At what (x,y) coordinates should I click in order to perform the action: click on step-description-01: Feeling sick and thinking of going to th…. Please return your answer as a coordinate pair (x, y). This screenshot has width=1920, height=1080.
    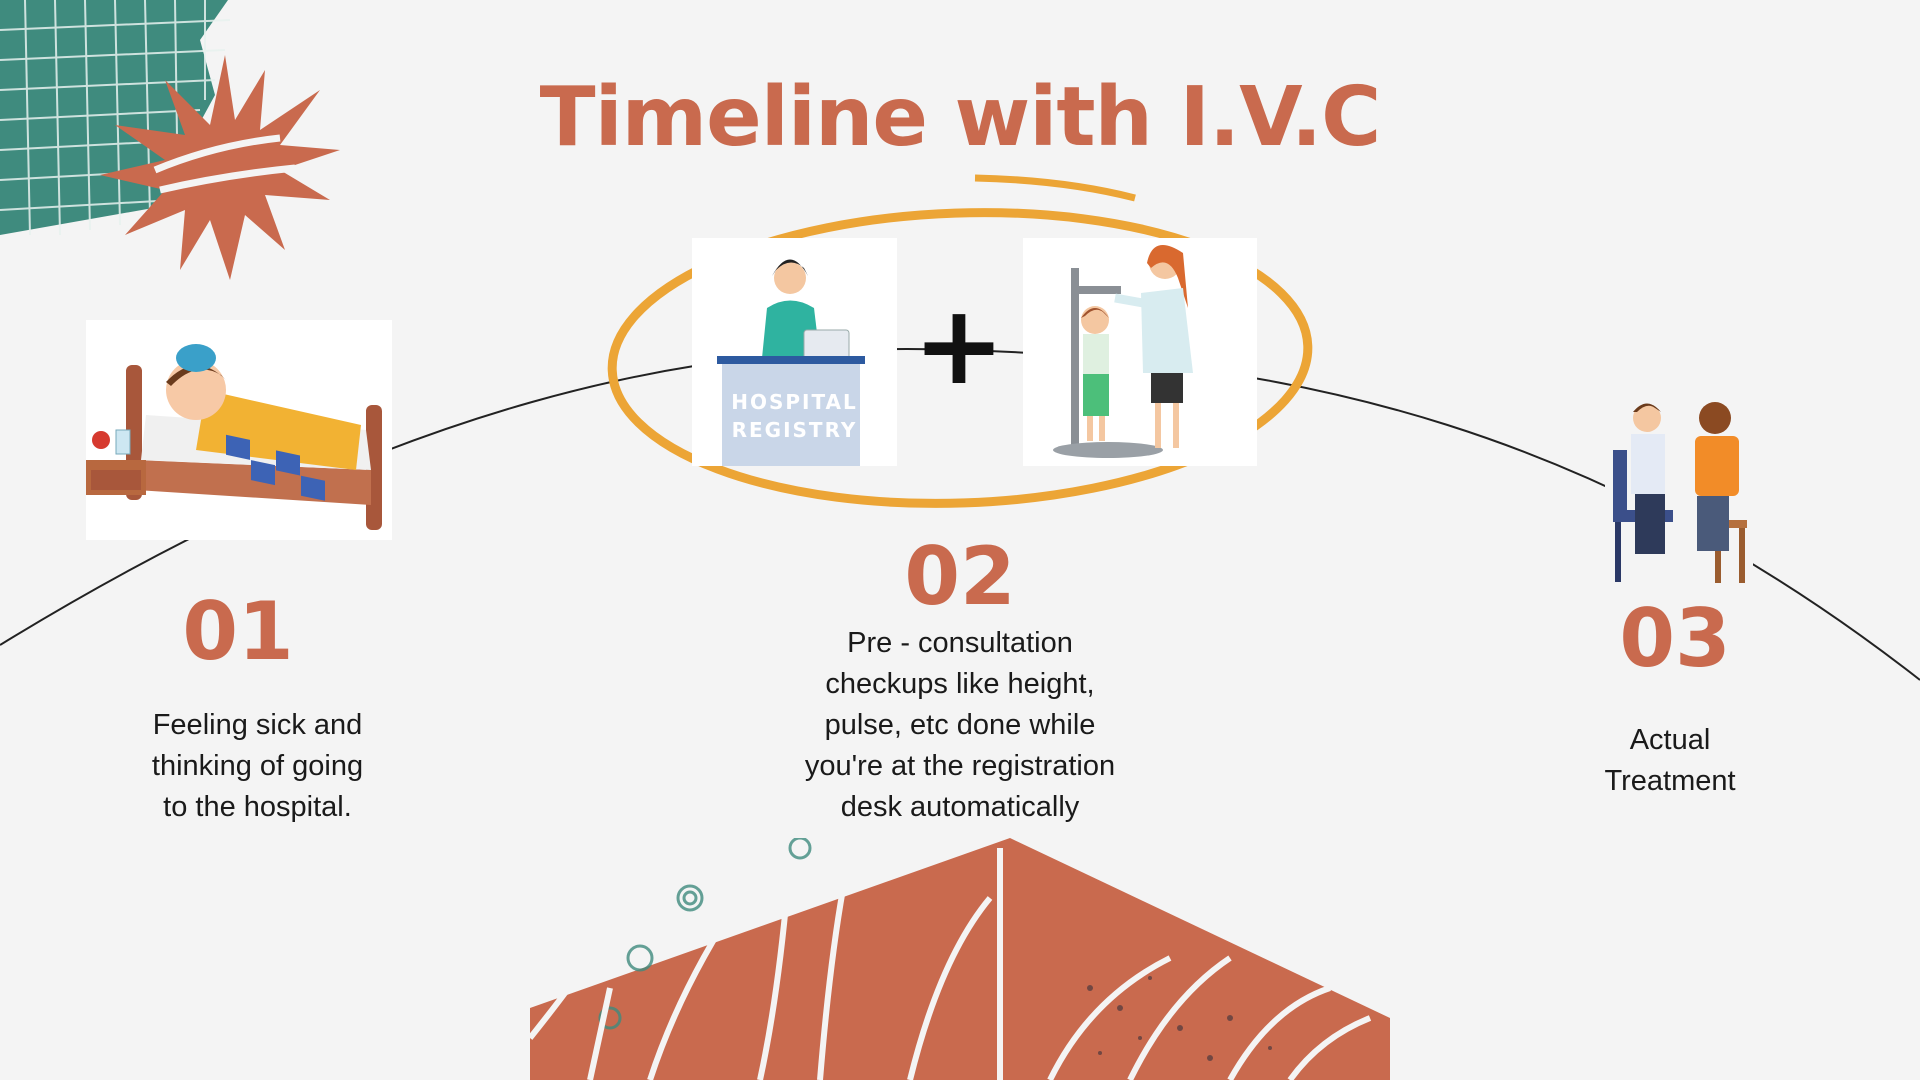
    Looking at the image, I should click on (257, 766).